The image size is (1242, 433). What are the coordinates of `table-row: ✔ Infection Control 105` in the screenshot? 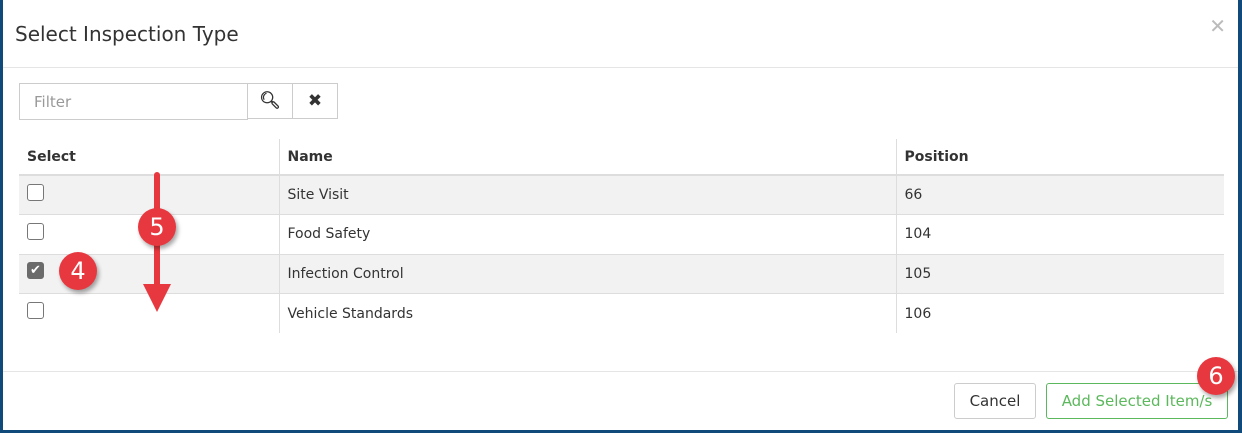 It's located at (621, 273).